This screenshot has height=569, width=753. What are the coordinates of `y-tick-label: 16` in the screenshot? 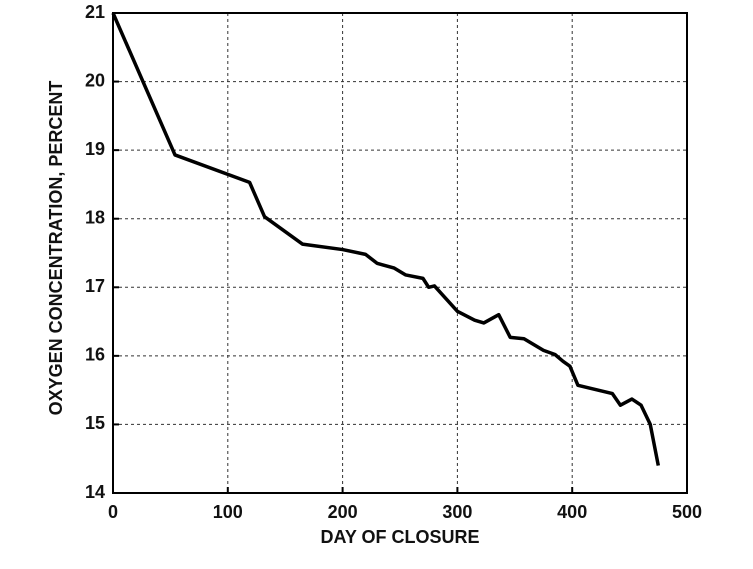 It's located at (95, 355).